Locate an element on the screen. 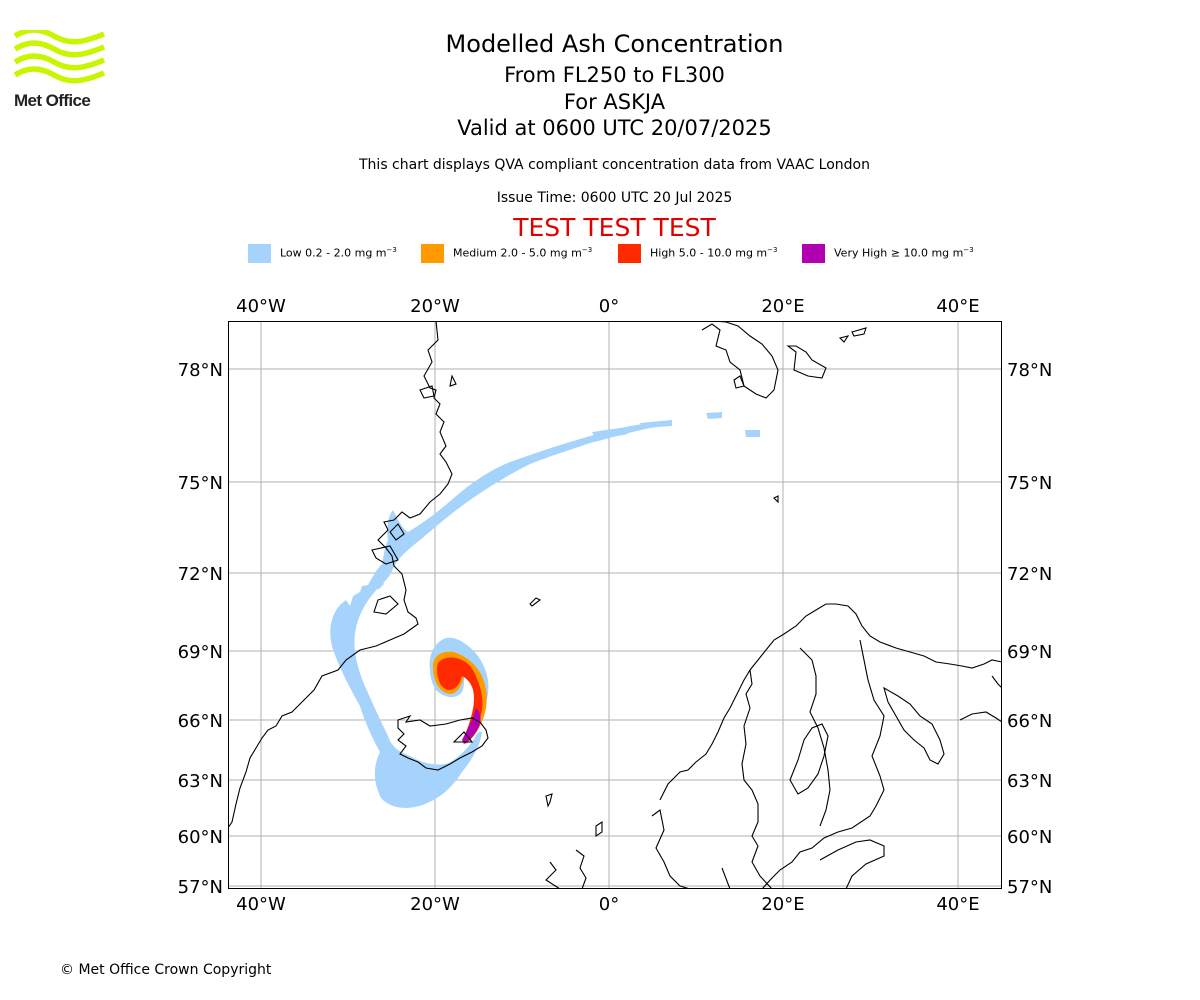  legend-swatch-high is located at coordinates (629, 253).